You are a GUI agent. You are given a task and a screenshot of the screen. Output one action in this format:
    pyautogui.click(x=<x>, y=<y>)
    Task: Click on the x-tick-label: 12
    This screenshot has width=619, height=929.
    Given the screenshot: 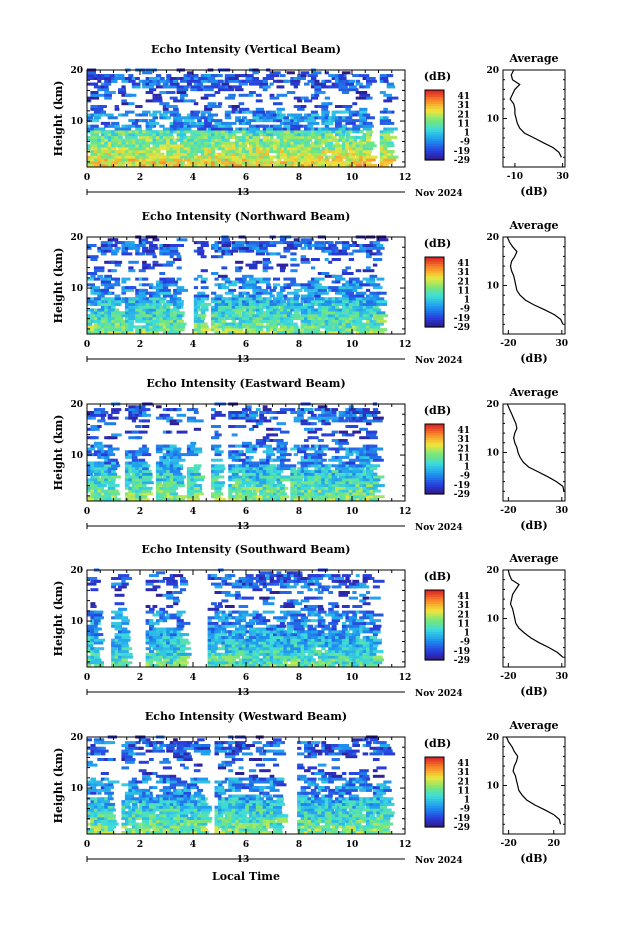 What is the action you would take?
    pyautogui.click(x=405, y=178)
    